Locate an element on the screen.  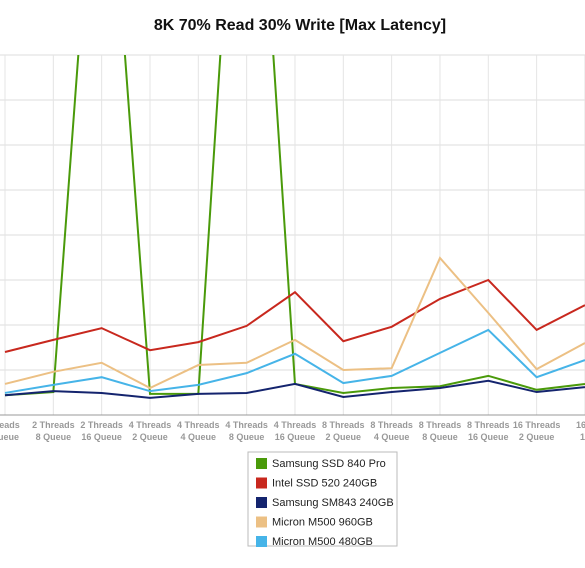
legend-label: Samsung SSD 840 Pro is located at coordinates (329, 464).